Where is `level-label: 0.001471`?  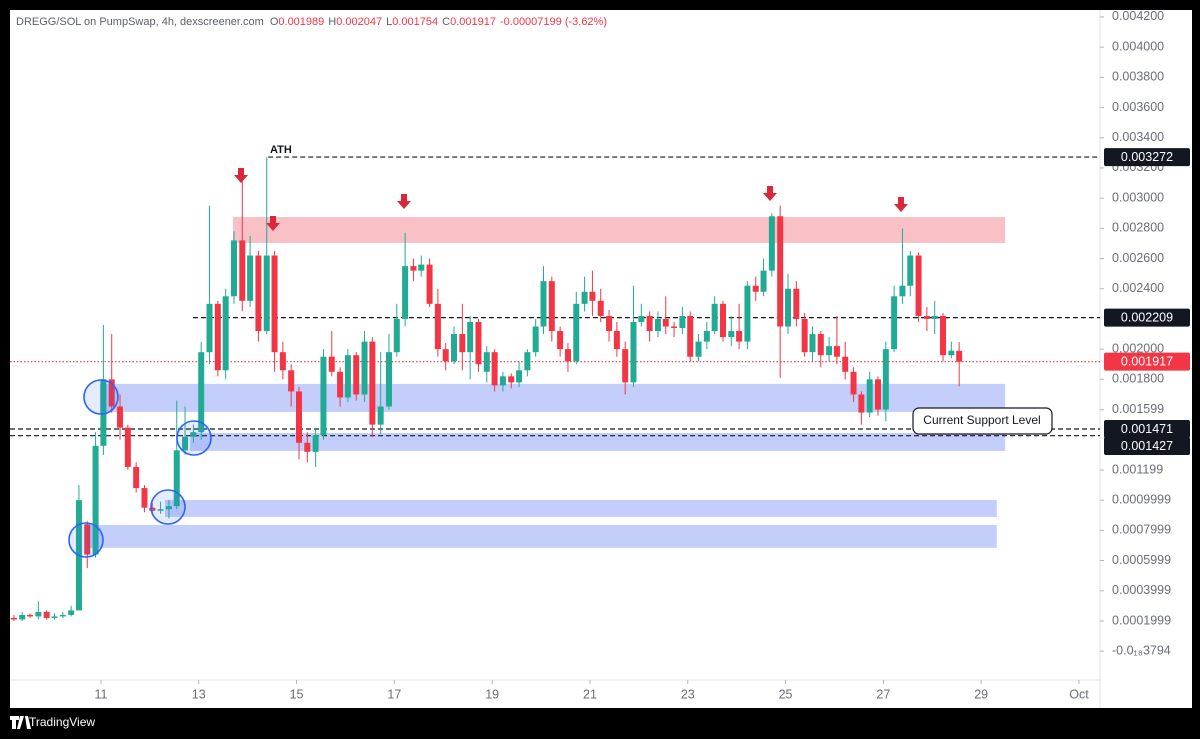
level-label: 0.001471 is located at coordinates (1147, 429).